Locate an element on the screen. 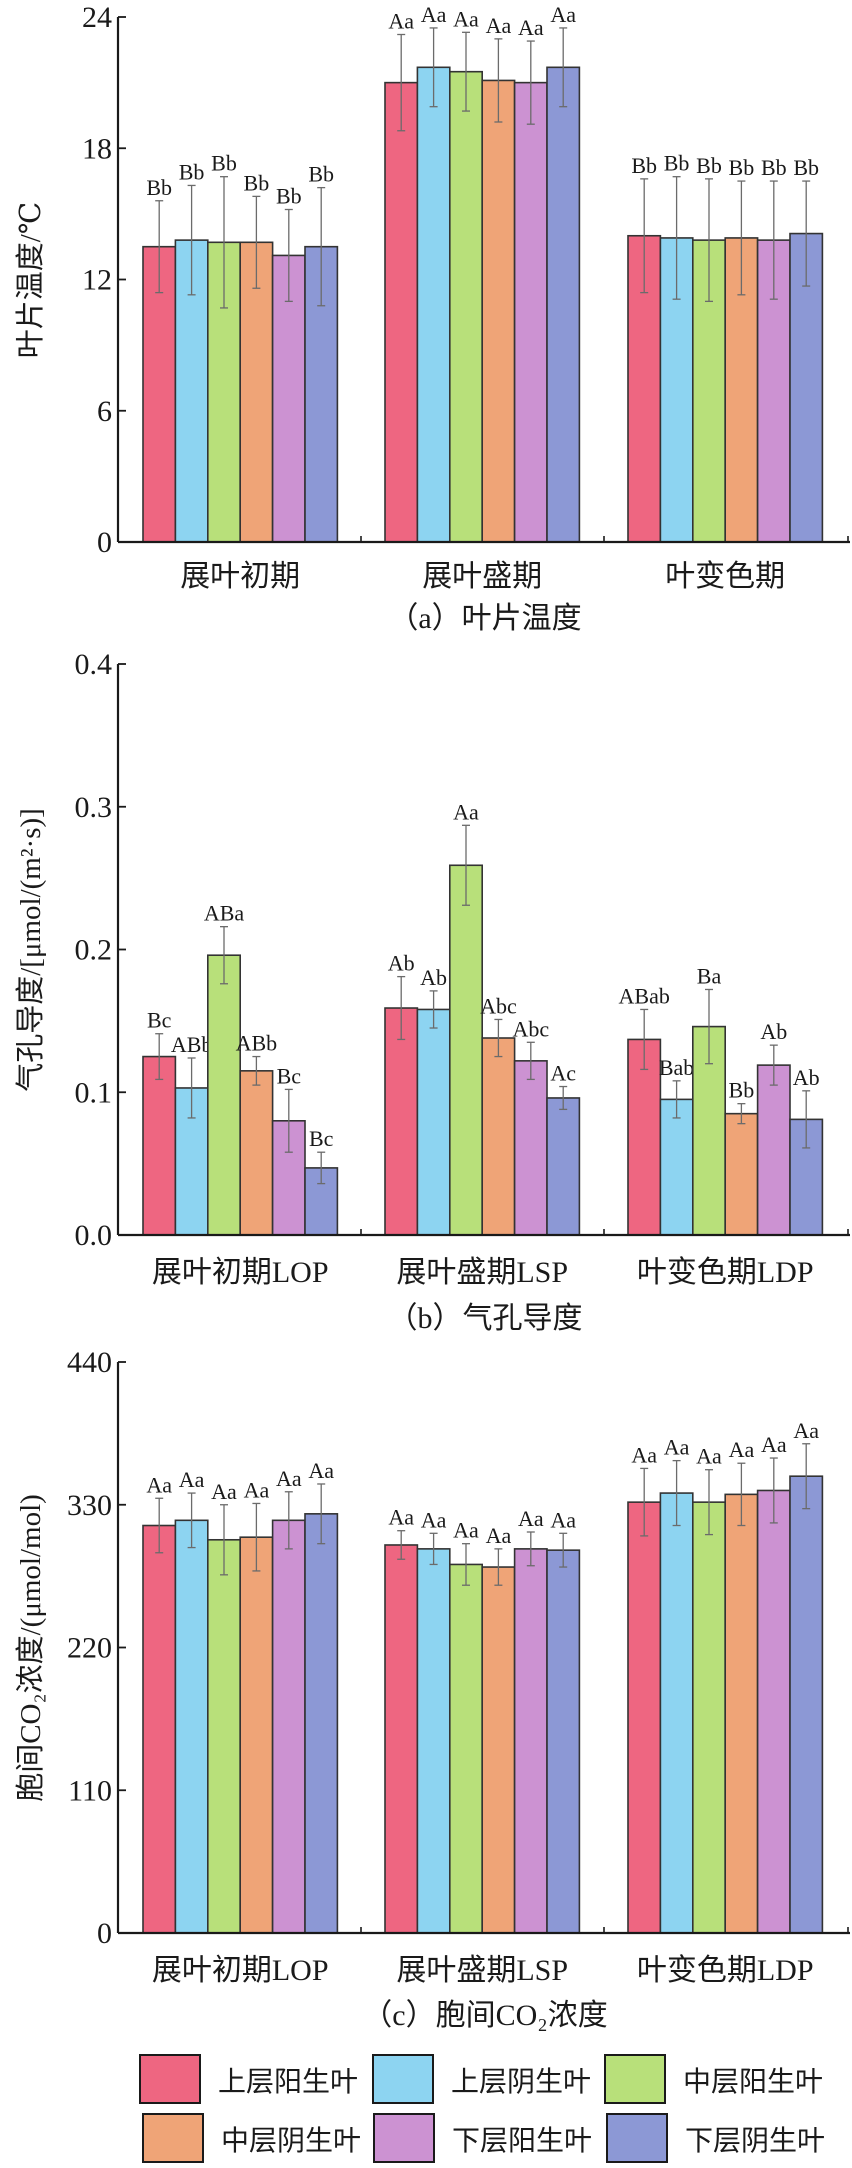 The image size is (852, 2168). significance-label: Ba is located at coordinates (709, 975).